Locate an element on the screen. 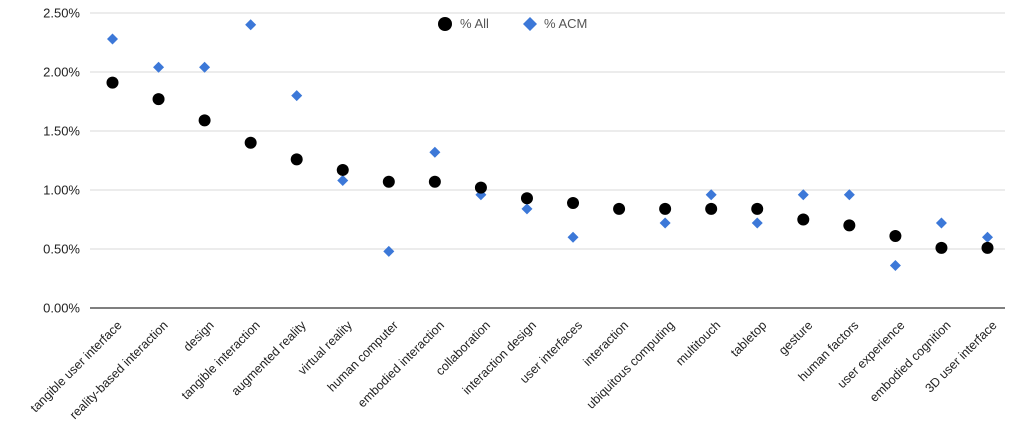 The height and width of the screenshot is (447, 1010). y-tick-label: 2.00% is located at coordinates (61, 72).